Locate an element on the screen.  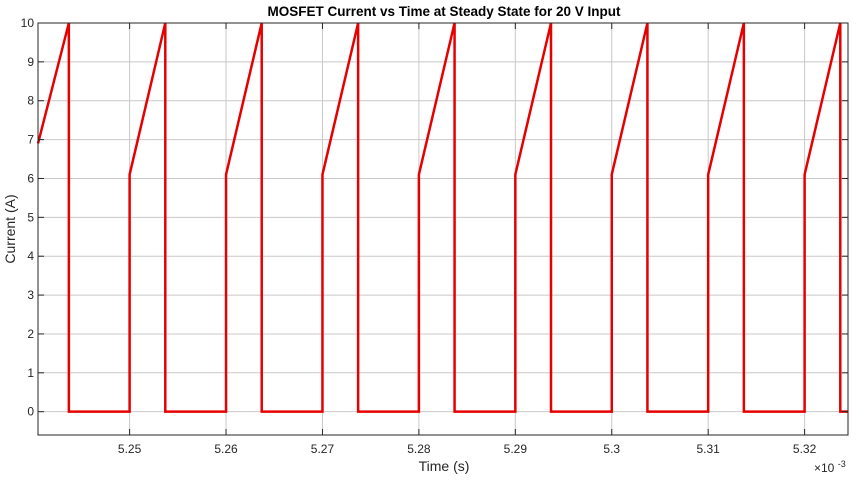
y-tick-label: 4 is located at coordinates (30, 256).